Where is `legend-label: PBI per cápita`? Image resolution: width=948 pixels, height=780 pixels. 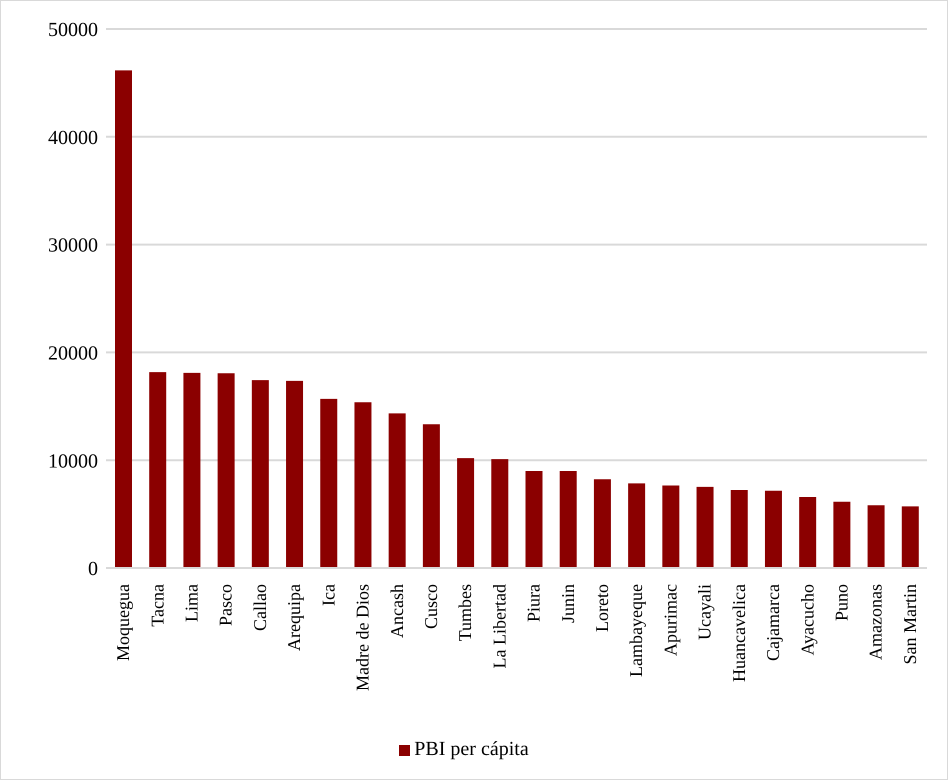 legend-label: PBI per cápita is located at coordinates (471, 749).